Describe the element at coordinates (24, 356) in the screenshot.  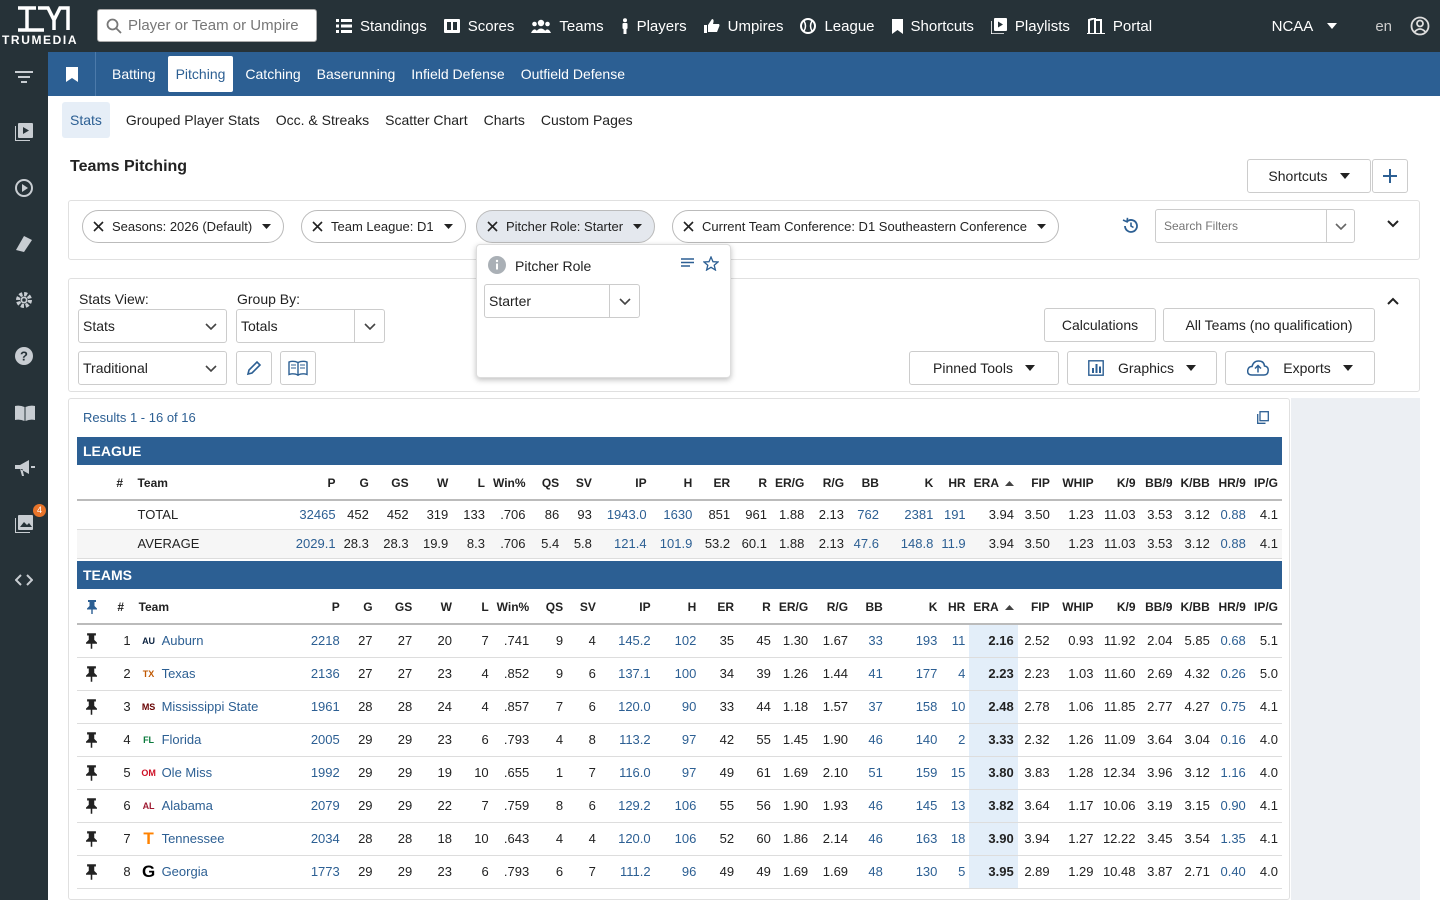
I see `help-icon: ?` at that location.